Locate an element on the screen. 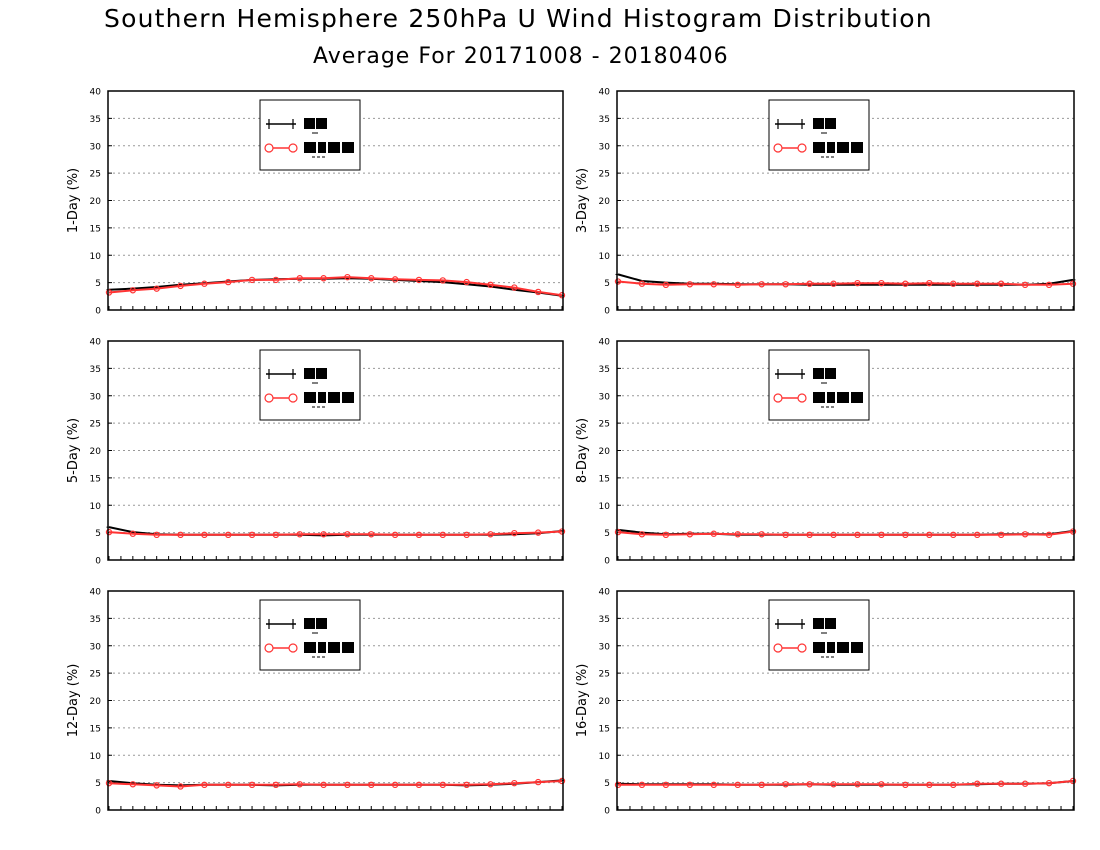  chart-panel: 0 5 10 15 20 25 30 35 40 12-Day (%) is located at coordinates (316, 702).